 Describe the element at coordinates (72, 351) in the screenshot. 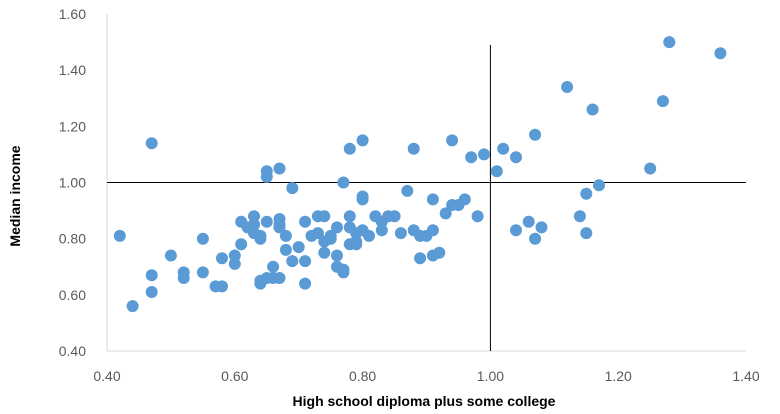

I see `y-tick-label: 0.40` at that location.